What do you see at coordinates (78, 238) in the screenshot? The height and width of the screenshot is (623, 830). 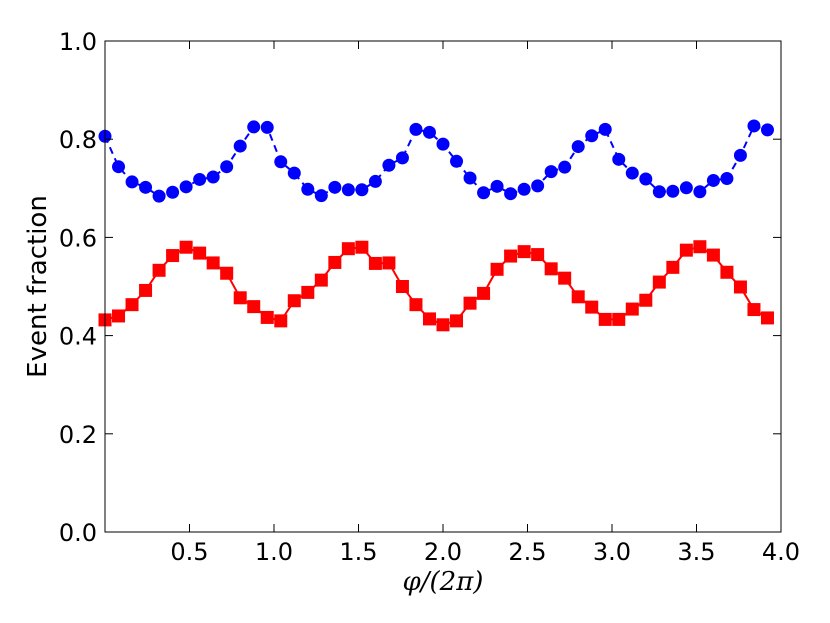 I see `y-tick-label-3: 0.6` at bounding box center [78, 238].